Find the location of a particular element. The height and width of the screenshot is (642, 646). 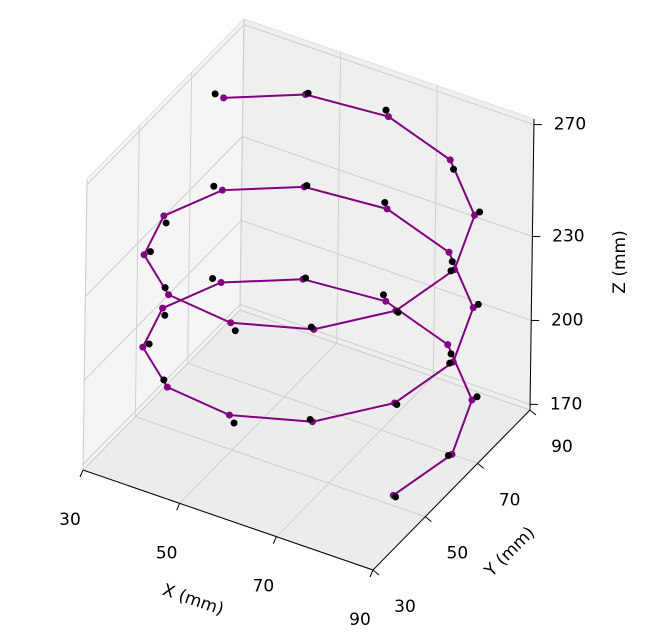

z-tick-label: 270 is located at coordinates (570, 125).